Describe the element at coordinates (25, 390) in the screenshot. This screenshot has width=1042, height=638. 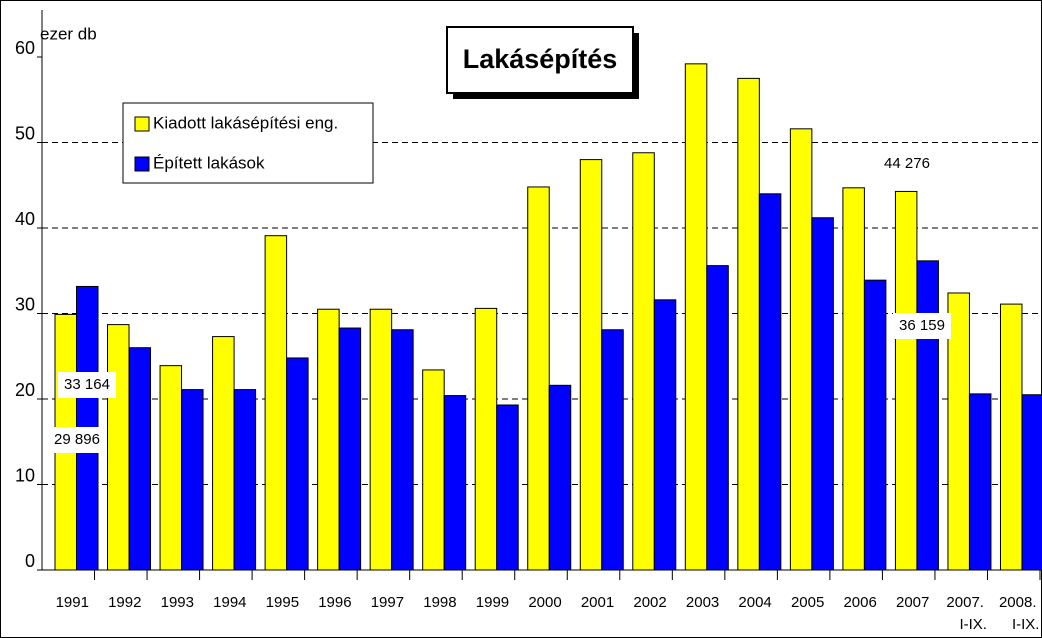
I see `y-tick-label: 20` at that location.